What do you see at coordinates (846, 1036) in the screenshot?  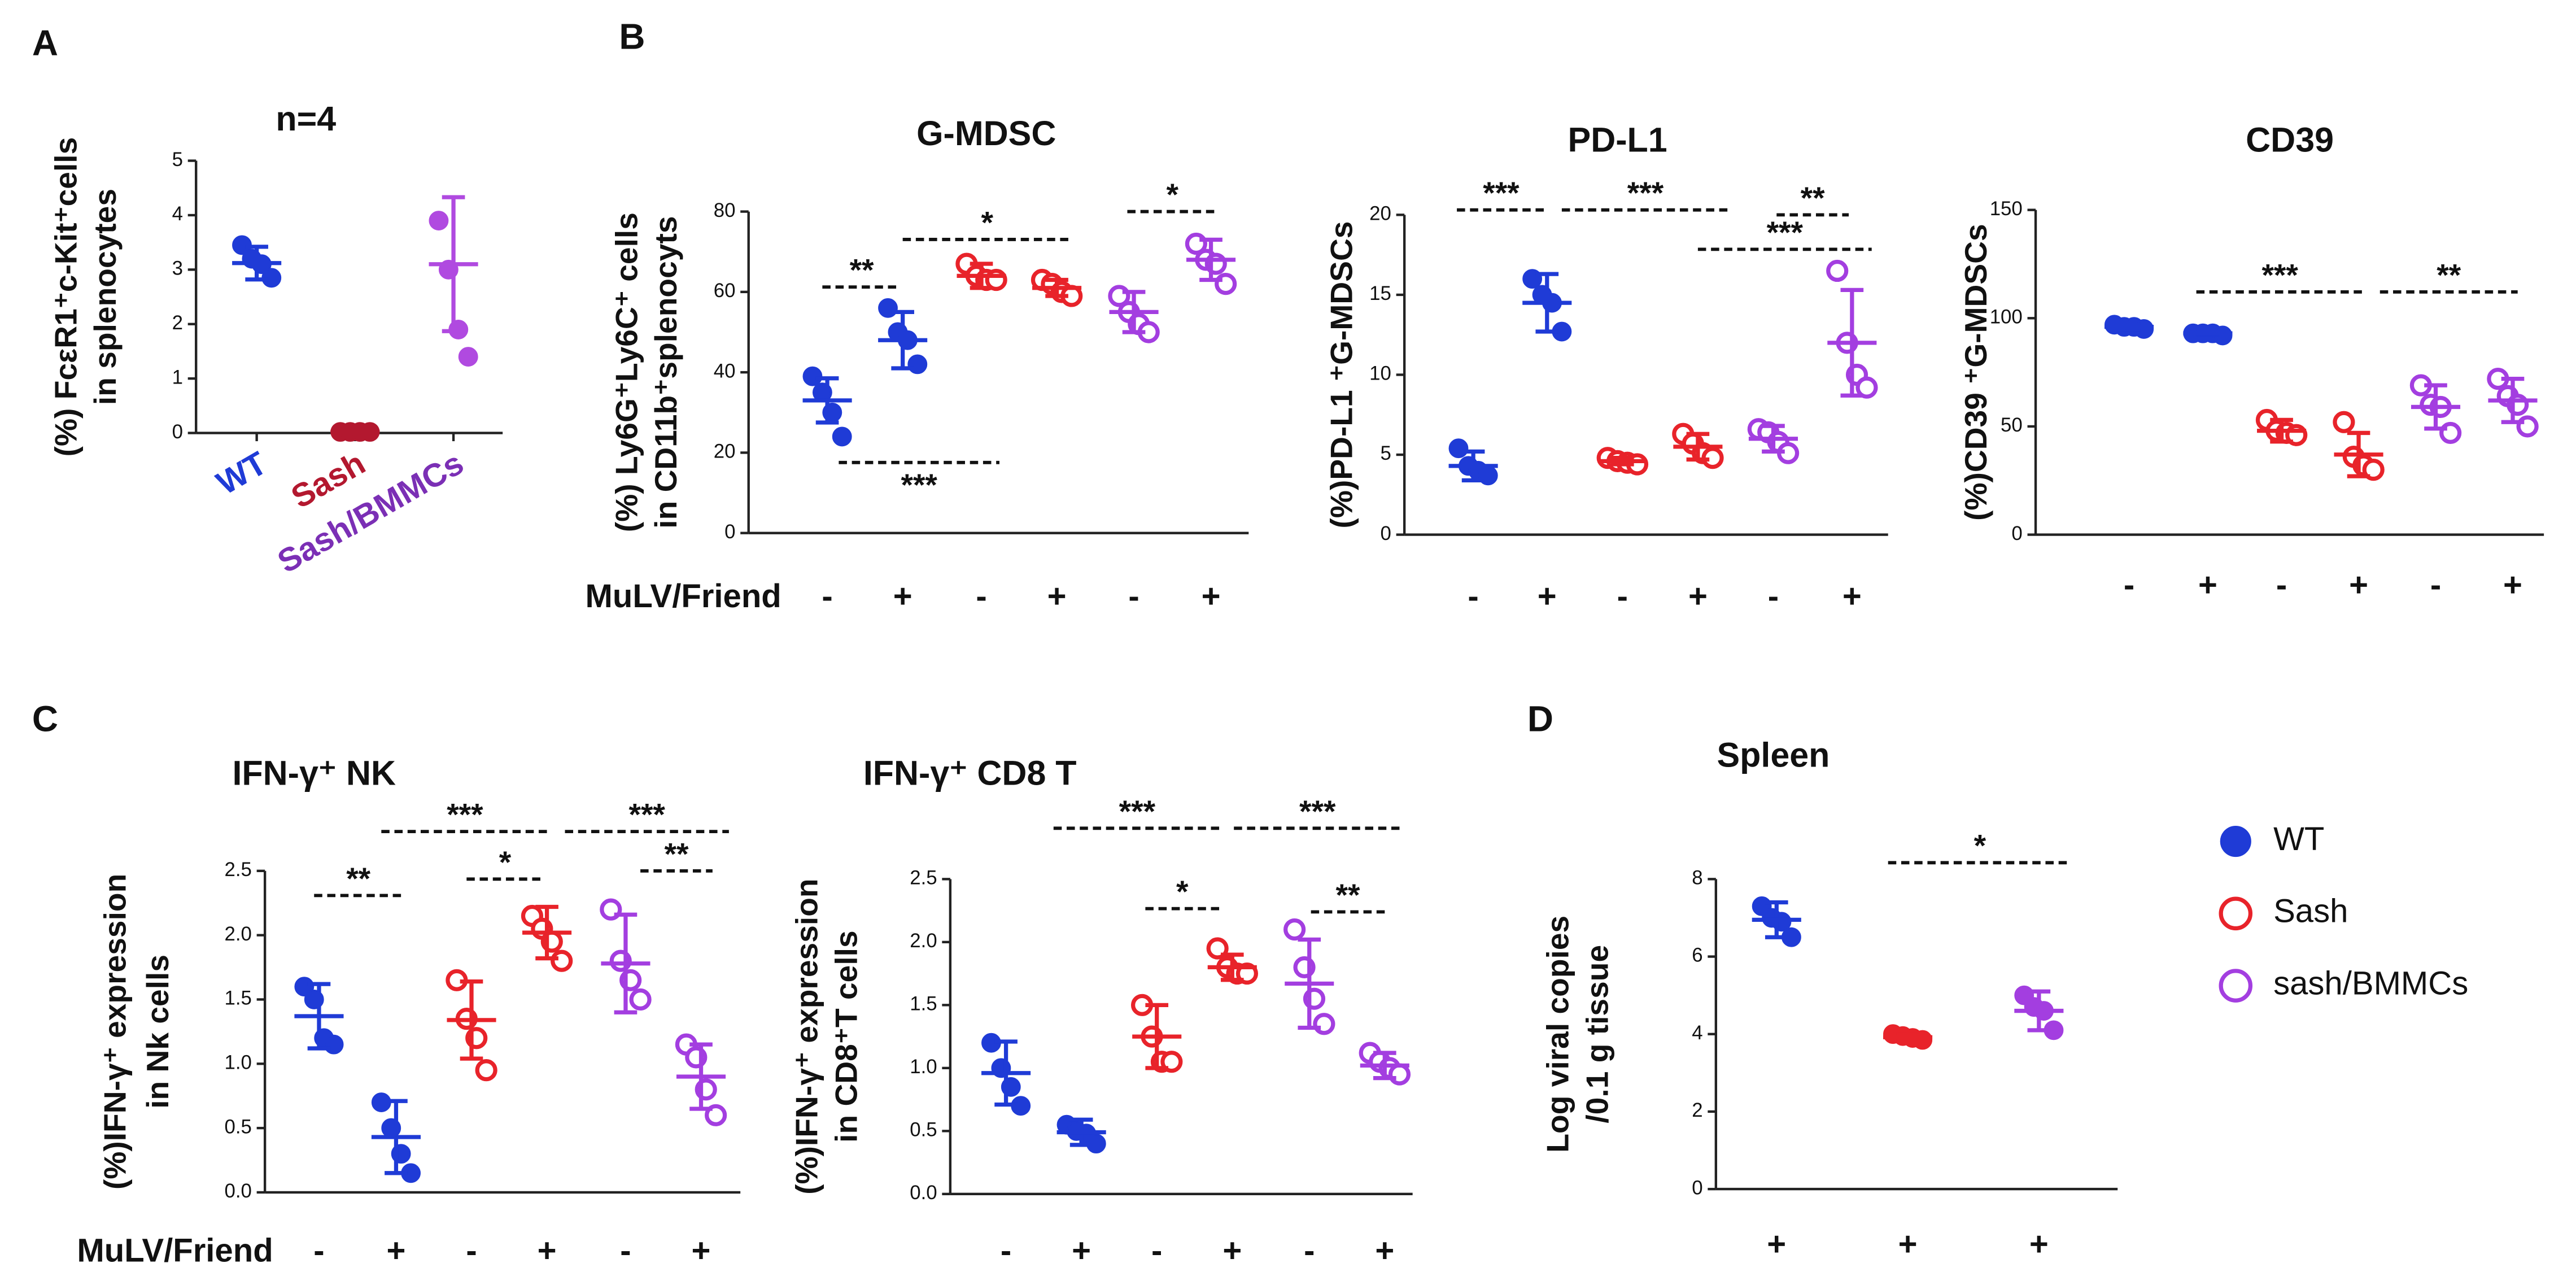 I see `y-axis-label: in CD8⁺T cells` at bounding box center [846, 1036].